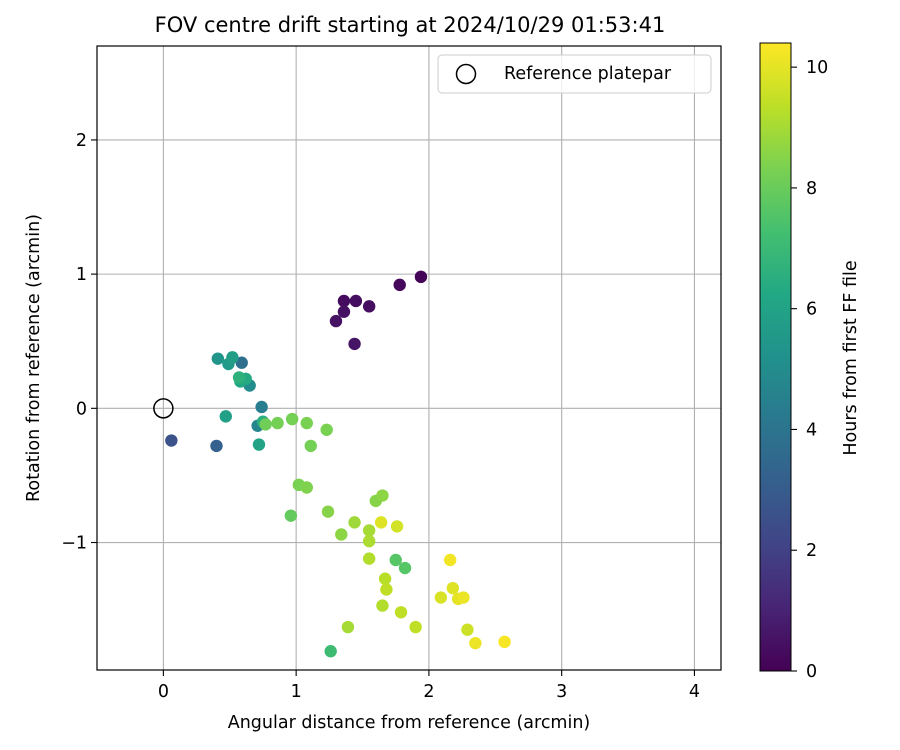 This screenshot has height=750, width=900. What do you see at coordinates (74, 544) in the screenshot?
I see `y-tick-label: −1` at bounding box center [74, 544].